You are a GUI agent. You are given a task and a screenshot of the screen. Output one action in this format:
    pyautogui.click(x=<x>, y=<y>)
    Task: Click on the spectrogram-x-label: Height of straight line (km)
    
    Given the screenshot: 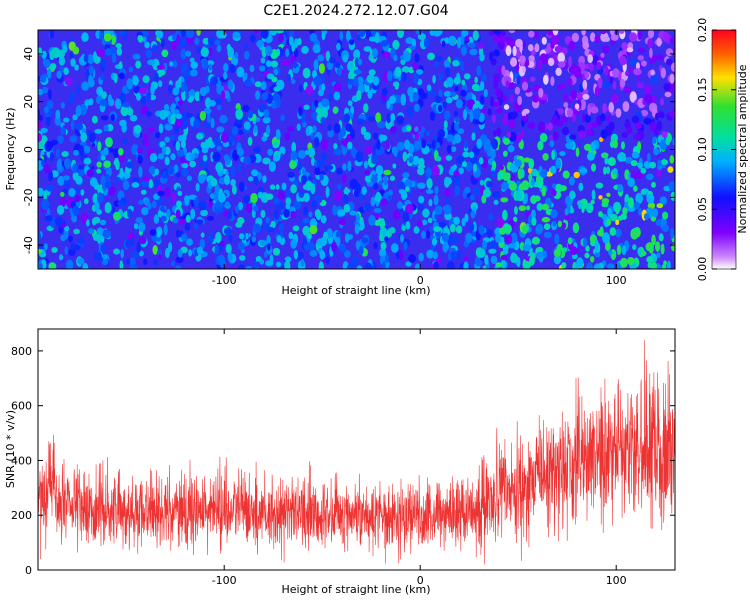 What is the action you would take?
    pyautogui.click(x=355, y=290)
    